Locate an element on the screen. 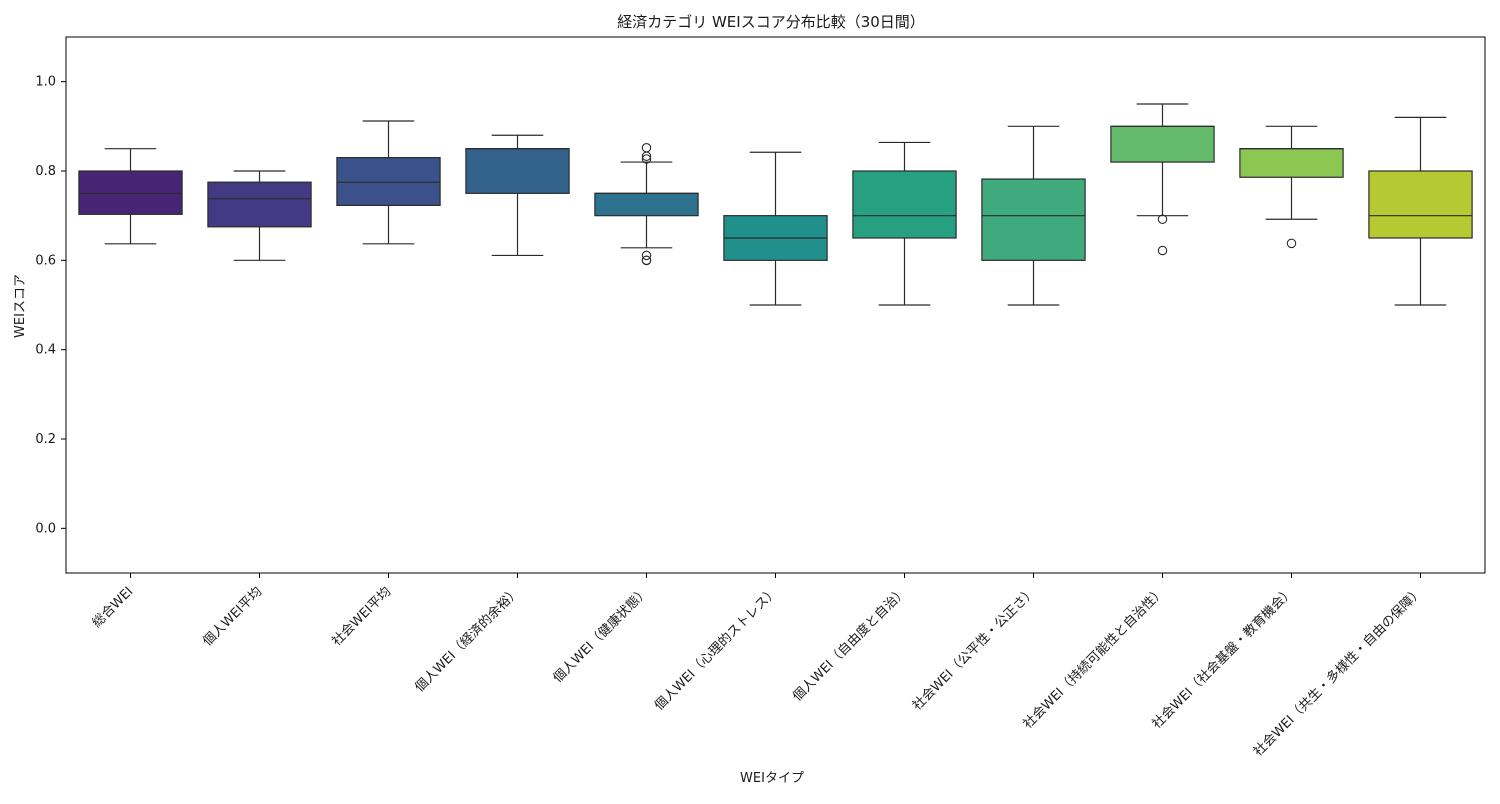  y-tick-label: 0.2 is located at coordinates (45, 439).